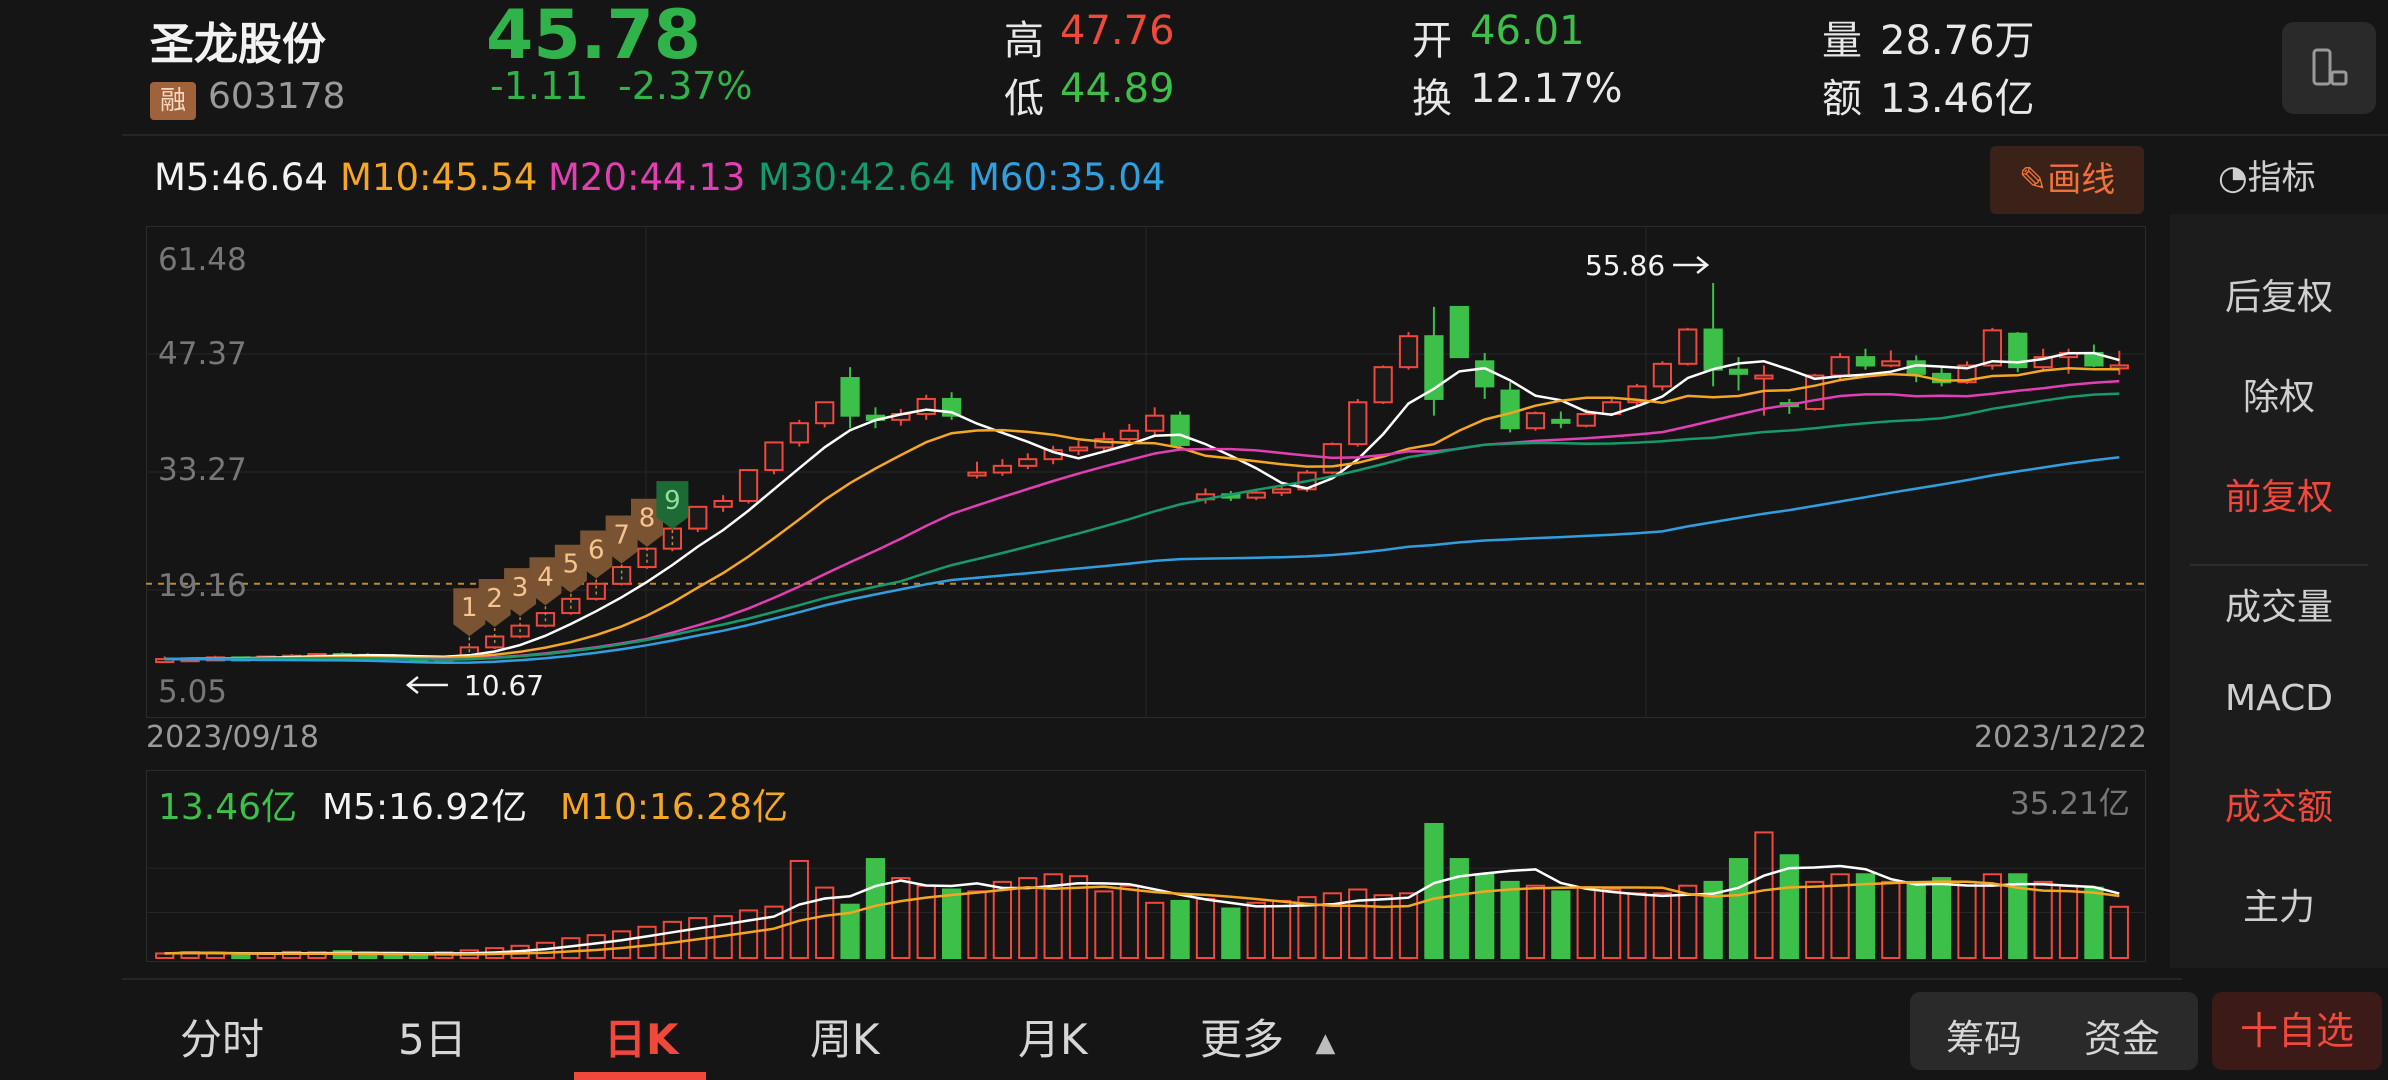 This screenshot has height=1080, width=2388. Describe the element at coordinates (2067, 180) in the screenshot. I see `draw-line-button: ✎画线` at that location.